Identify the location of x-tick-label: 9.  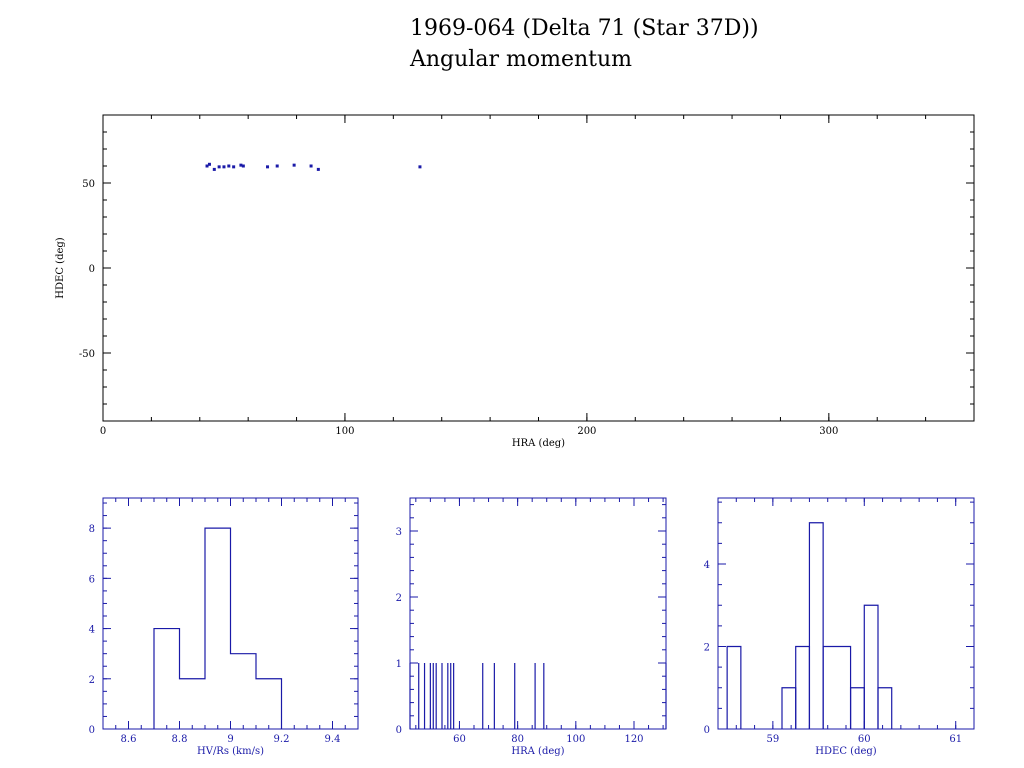
(230, 739).